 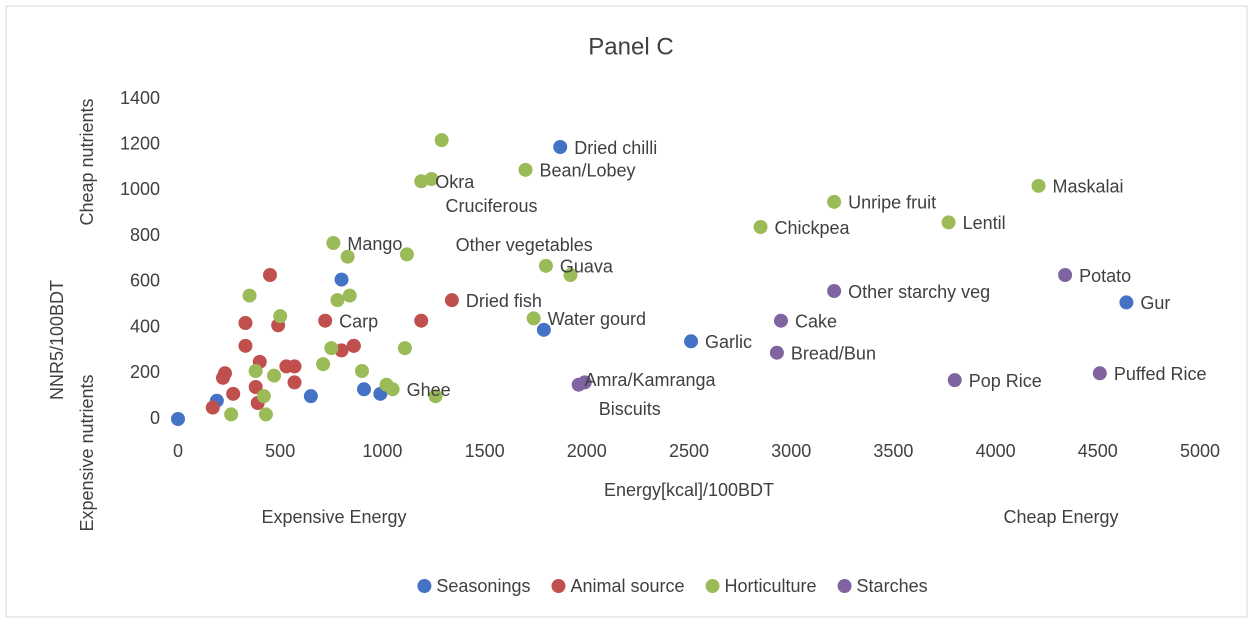 What do you see at coordinates (587, 171) in the screenshot?
I see `data-label: Bean/Lobey` at bounding box center [587, 171].